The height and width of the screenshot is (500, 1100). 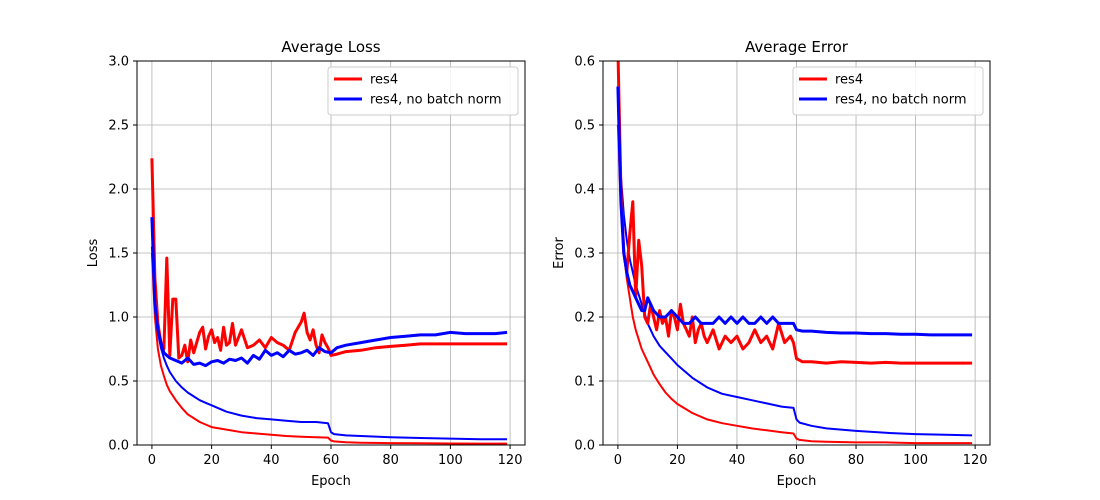 What do you see at coordinates (584, 318) in the screenshot?
I see `y-tick-label: 0.2` at bounding box center [584, 318].